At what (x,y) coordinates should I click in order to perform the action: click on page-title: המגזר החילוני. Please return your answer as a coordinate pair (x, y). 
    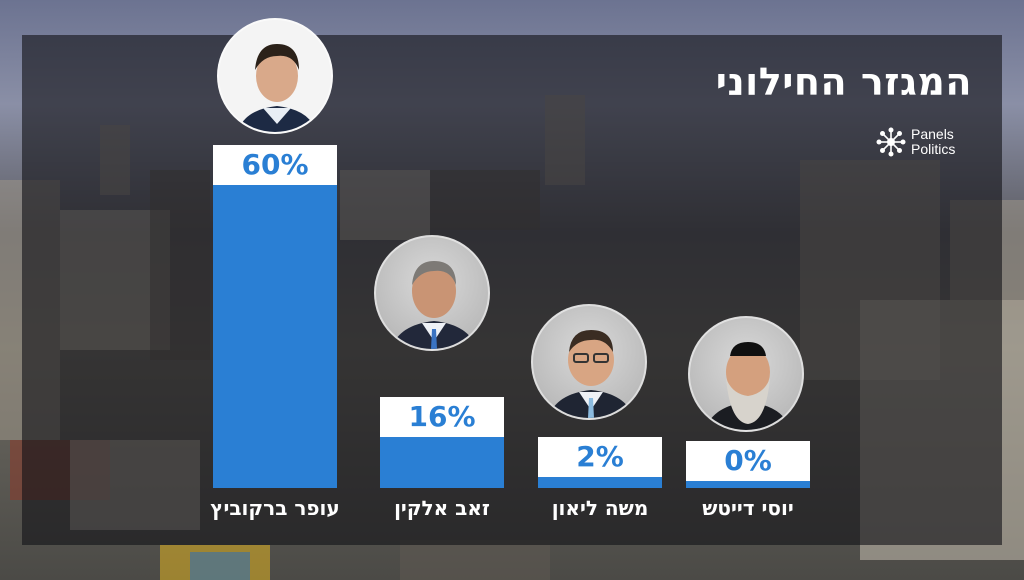
    Looking at the image, I should click on (843, 82).